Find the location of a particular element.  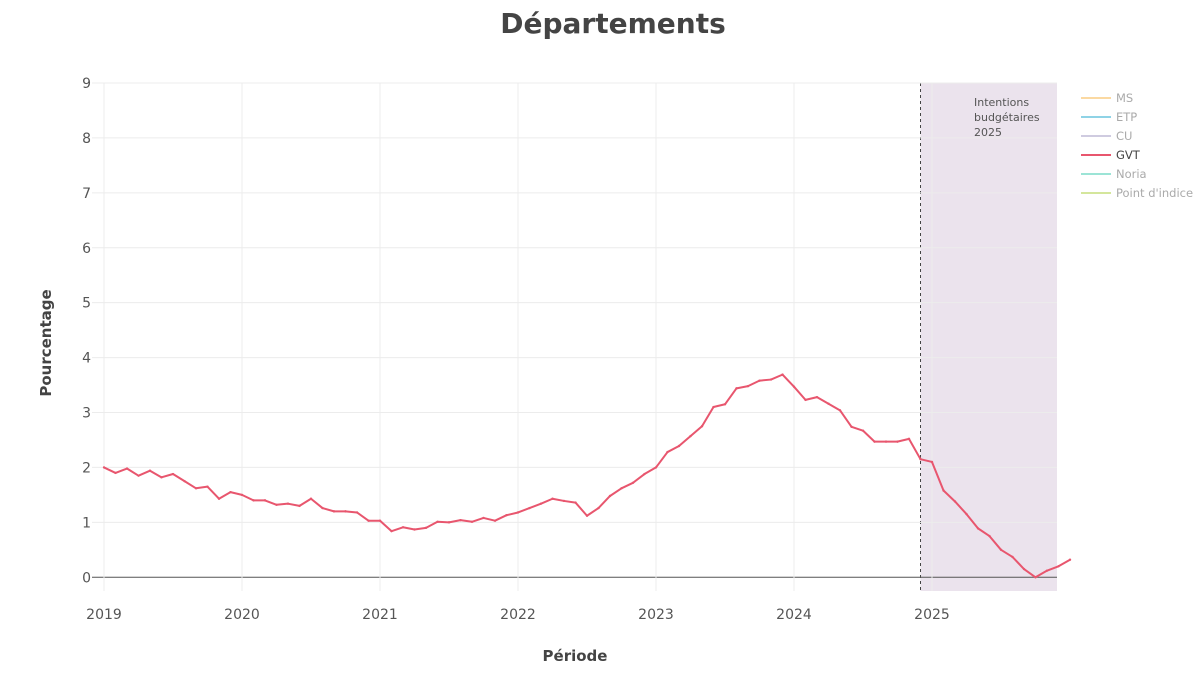

x-tick-label: 2025 is located at coordinates (932, 615).